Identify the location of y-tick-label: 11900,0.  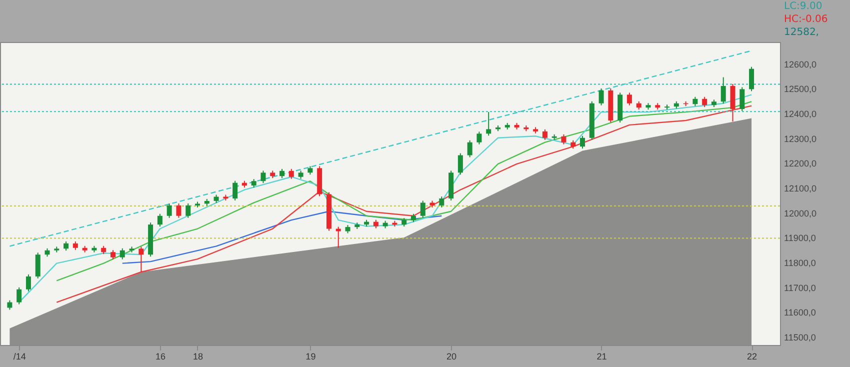
(800, 238).